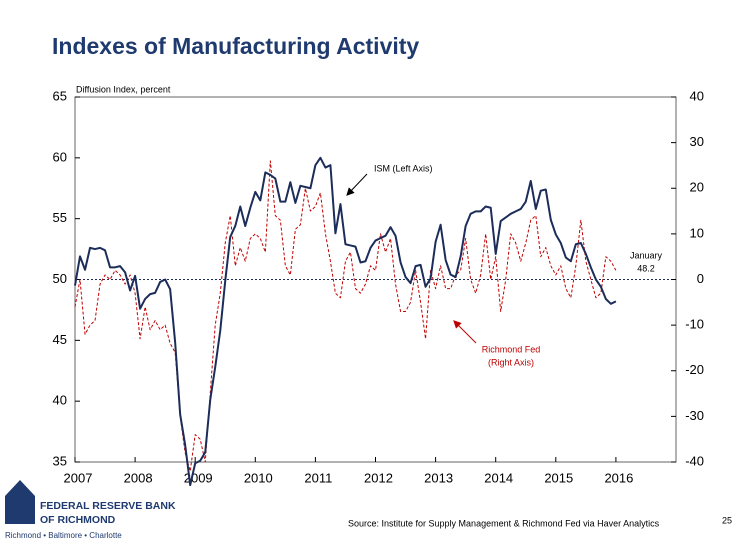 The height and width of the screenshot is (545, 752). Describe the element at coordinates (78, 477) in the screenshot. I see `x-tick-label: 2007` at that location.